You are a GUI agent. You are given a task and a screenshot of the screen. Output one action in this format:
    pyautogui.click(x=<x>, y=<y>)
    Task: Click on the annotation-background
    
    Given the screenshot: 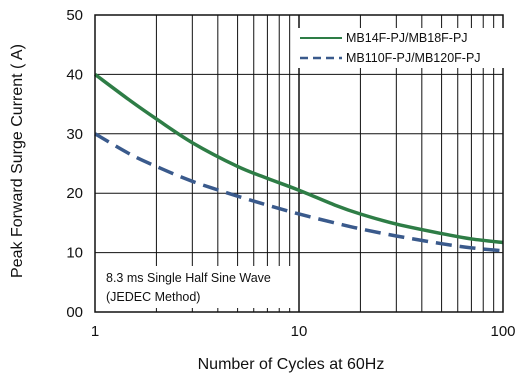 What is the action you would take?
    pyautogui.click(x=196, y=287)
    